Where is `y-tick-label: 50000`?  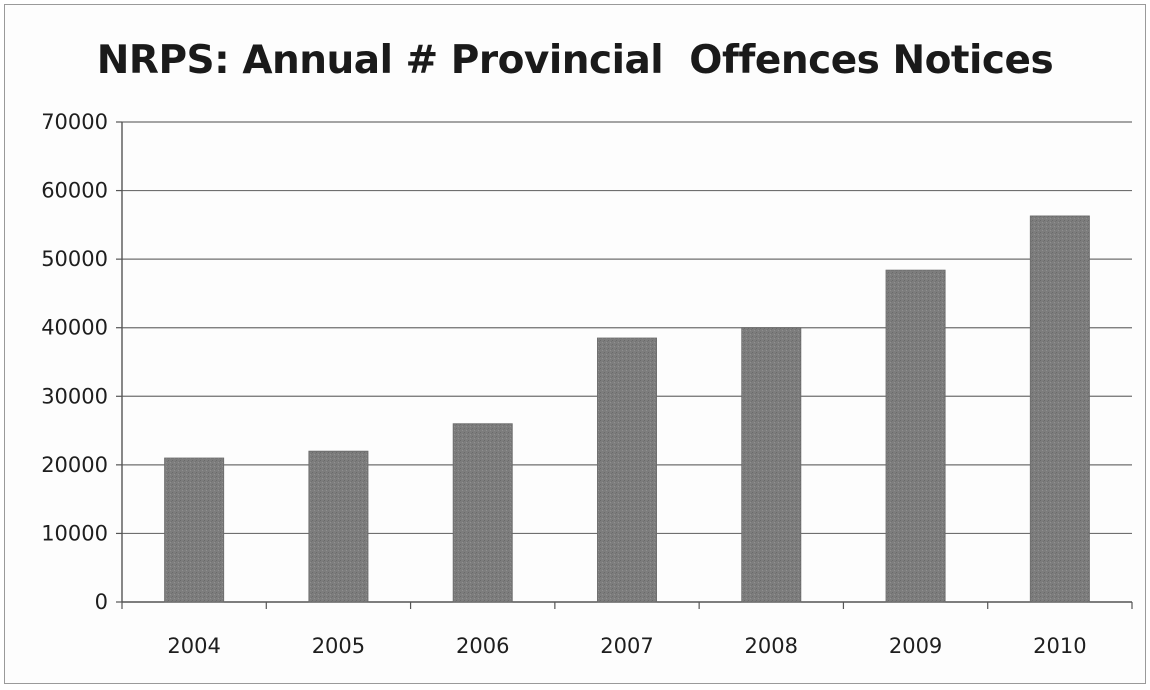
y-tick-label: 50000 is located at coordinates (74, 259).